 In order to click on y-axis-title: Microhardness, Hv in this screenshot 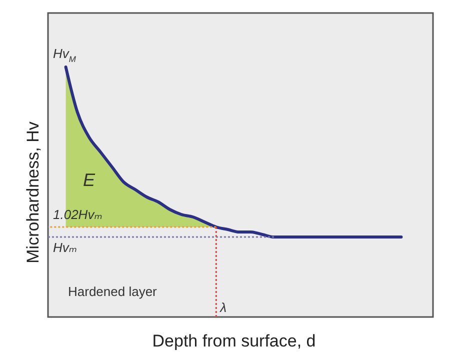, I will do `click(33, 192)`.